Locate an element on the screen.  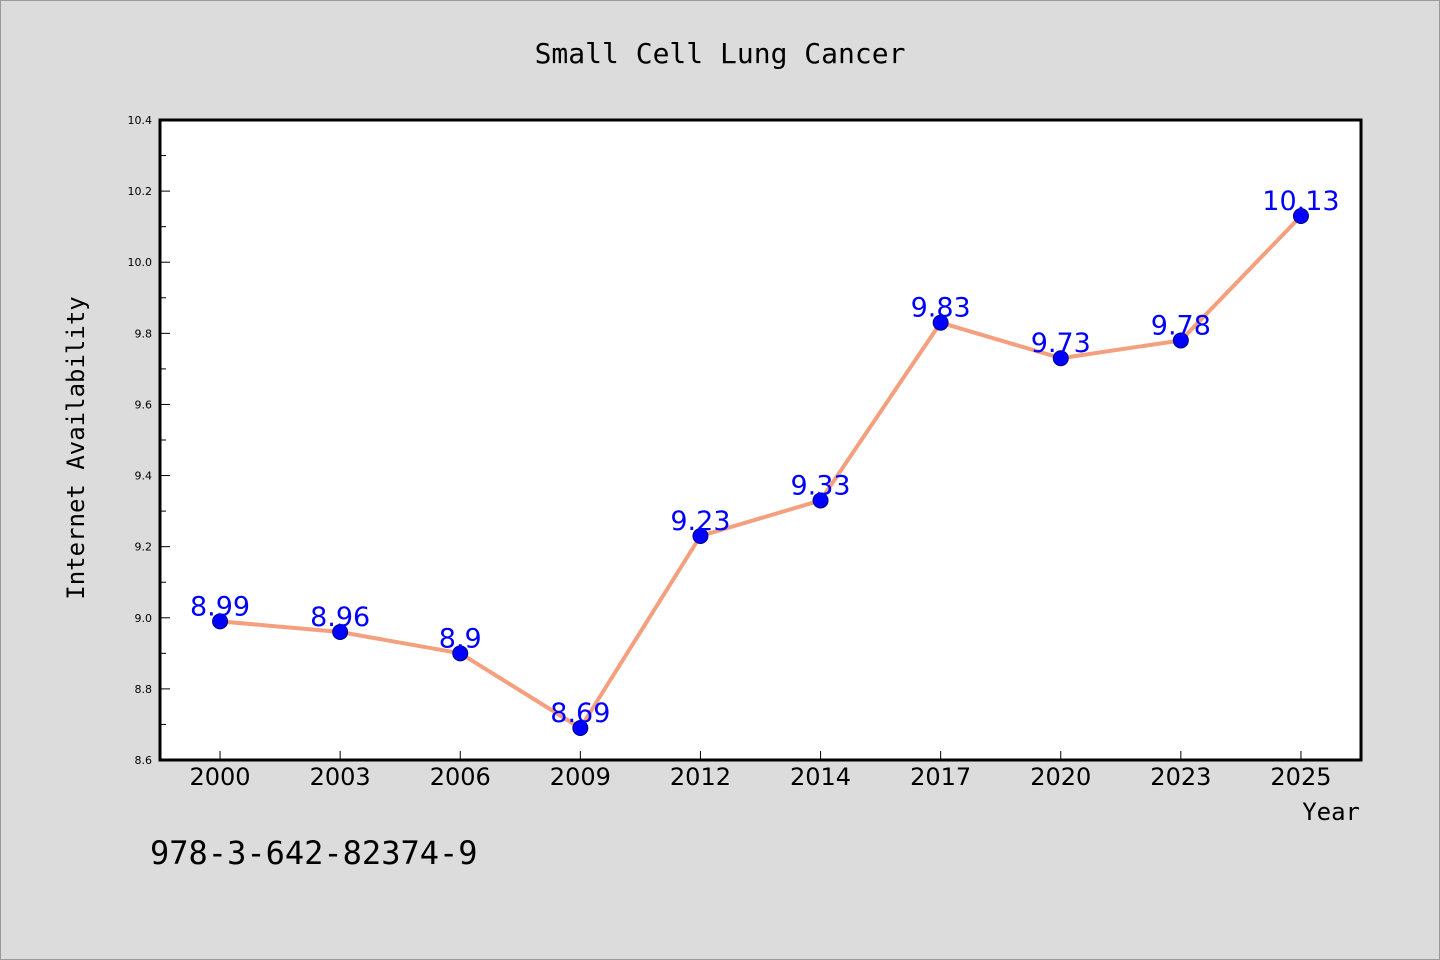
y-tick-label: 10.4 is located at coordinates (140, 120).